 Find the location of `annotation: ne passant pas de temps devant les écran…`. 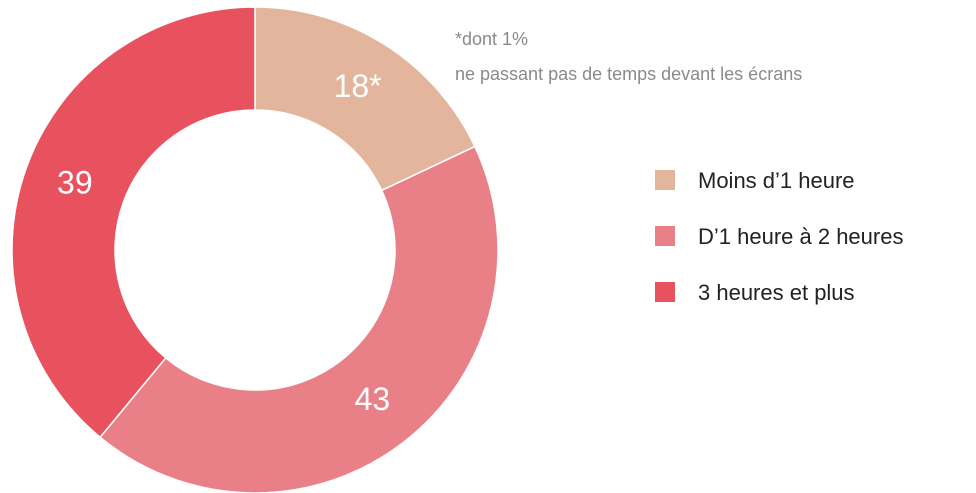

annotation: ne passant pas de temps devant les écran… is located at coordinates (628, 74).